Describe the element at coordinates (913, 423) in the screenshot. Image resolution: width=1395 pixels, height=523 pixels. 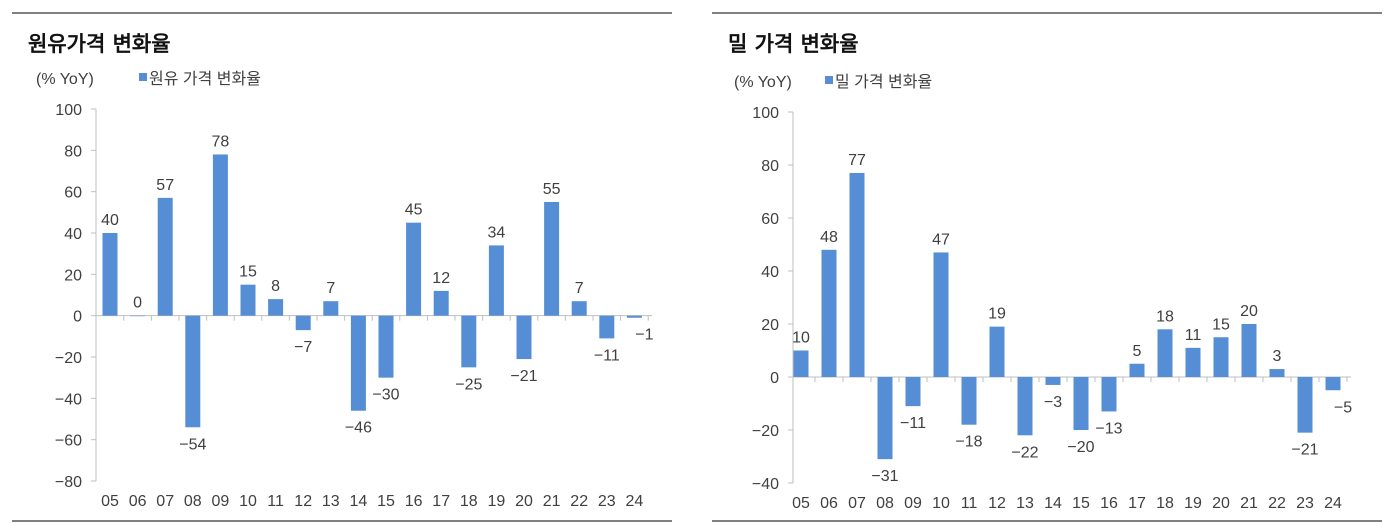
I see `data-label: −11` at that location.